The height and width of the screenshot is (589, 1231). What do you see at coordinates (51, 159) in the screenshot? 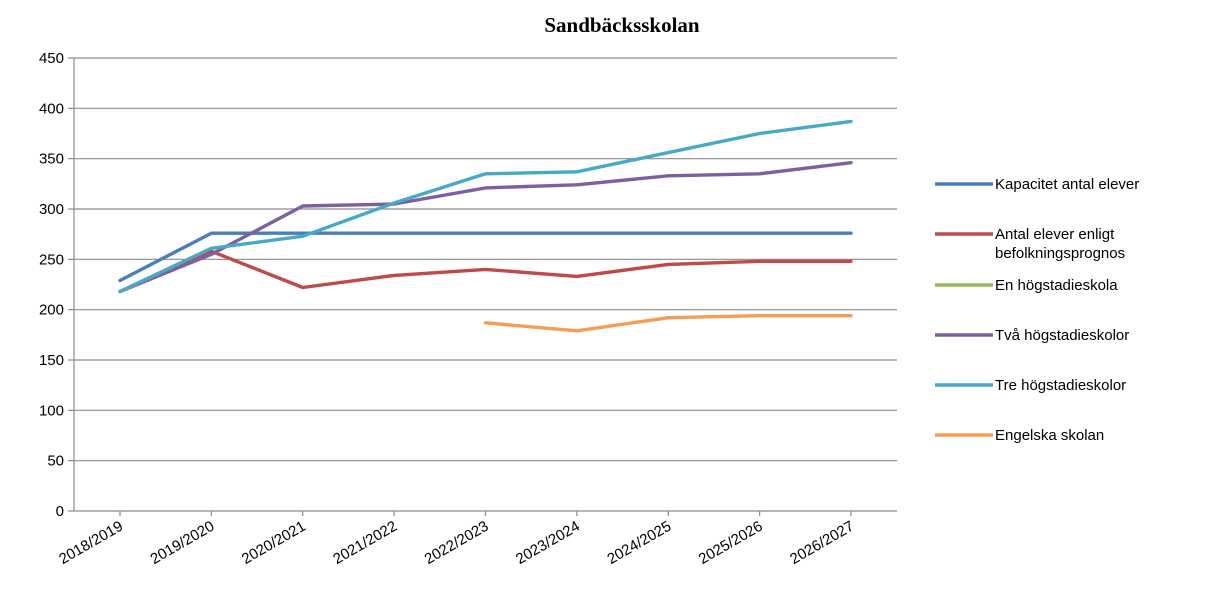
I see `y-tick-label: 350` at bounding box center [51, 159].